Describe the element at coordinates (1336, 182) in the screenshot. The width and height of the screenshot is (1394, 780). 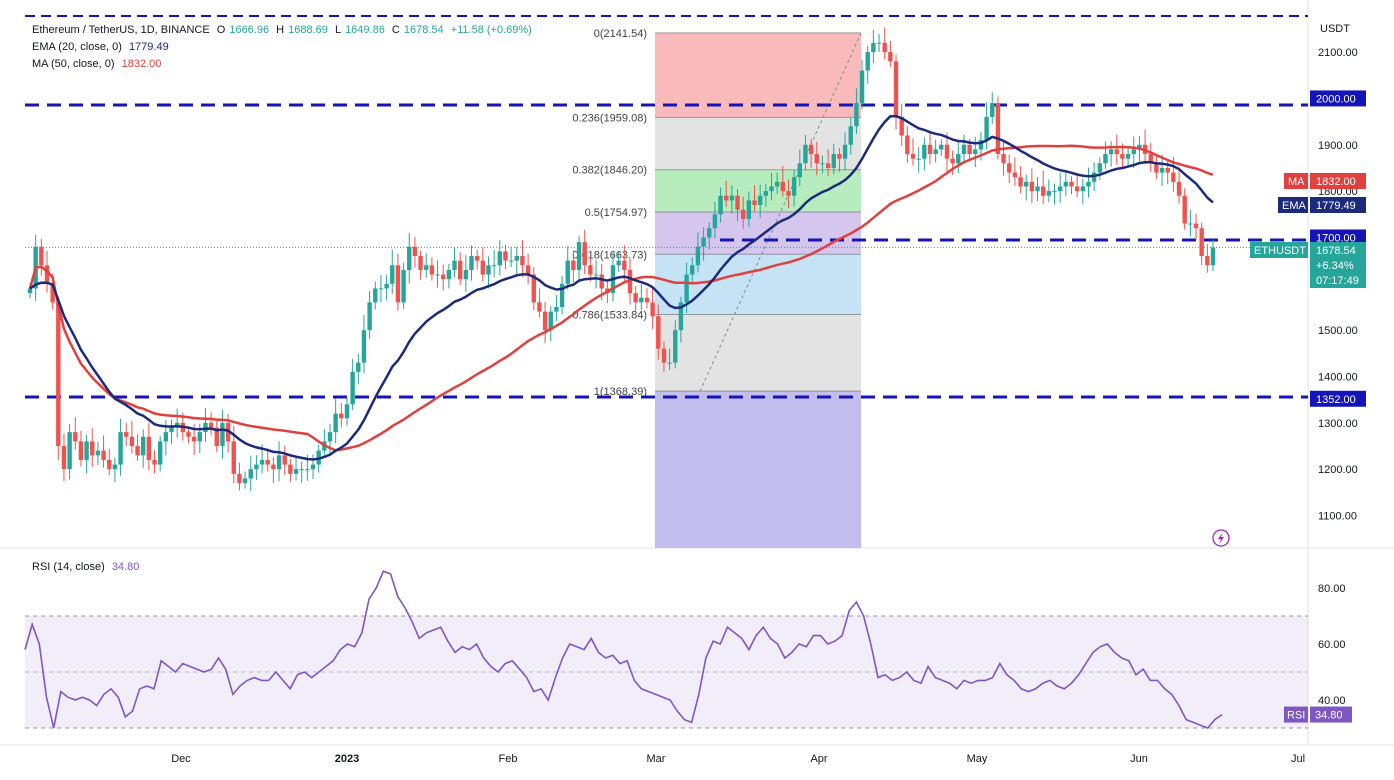
I see `ma-badge-value: 1832.00` at that location.